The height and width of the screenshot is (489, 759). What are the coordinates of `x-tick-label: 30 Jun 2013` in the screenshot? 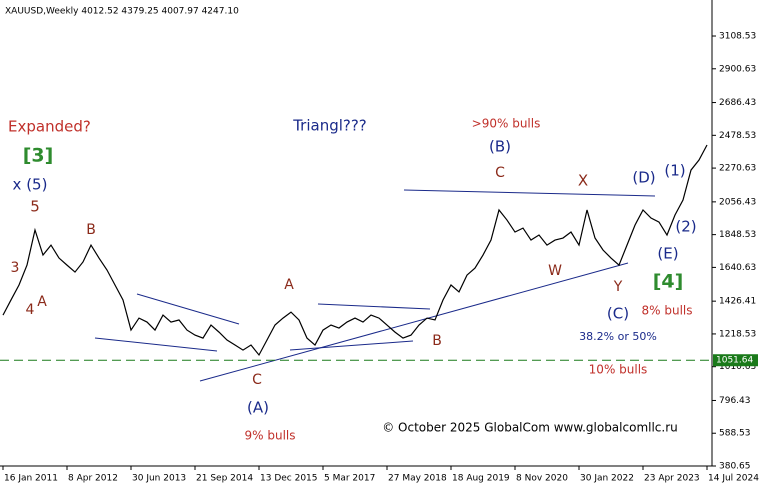 It's located at (159, 479).